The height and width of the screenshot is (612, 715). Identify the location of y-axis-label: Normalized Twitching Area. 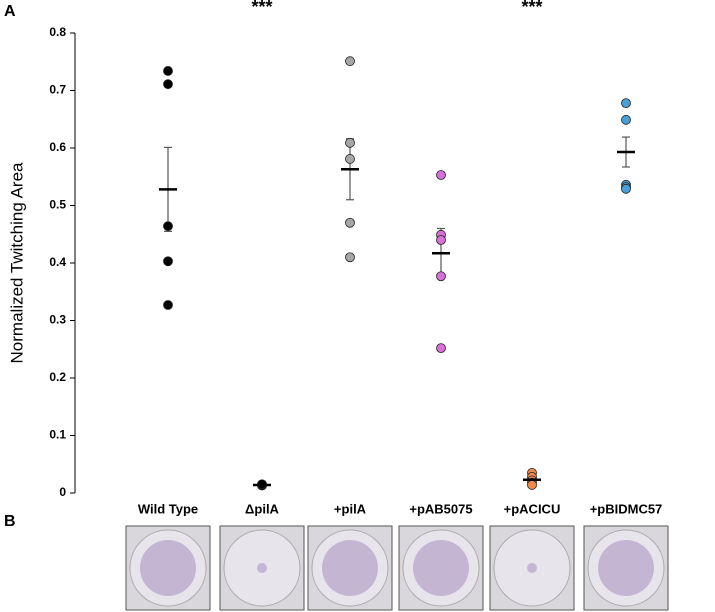
(16, 262).